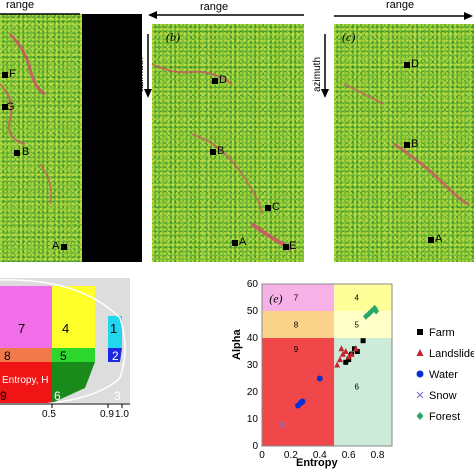 This screenshot has height=474, width=474. Describe the element at coordinates (56, 246) in the screenshot. I see `marker-label-a-a: A` at that location.